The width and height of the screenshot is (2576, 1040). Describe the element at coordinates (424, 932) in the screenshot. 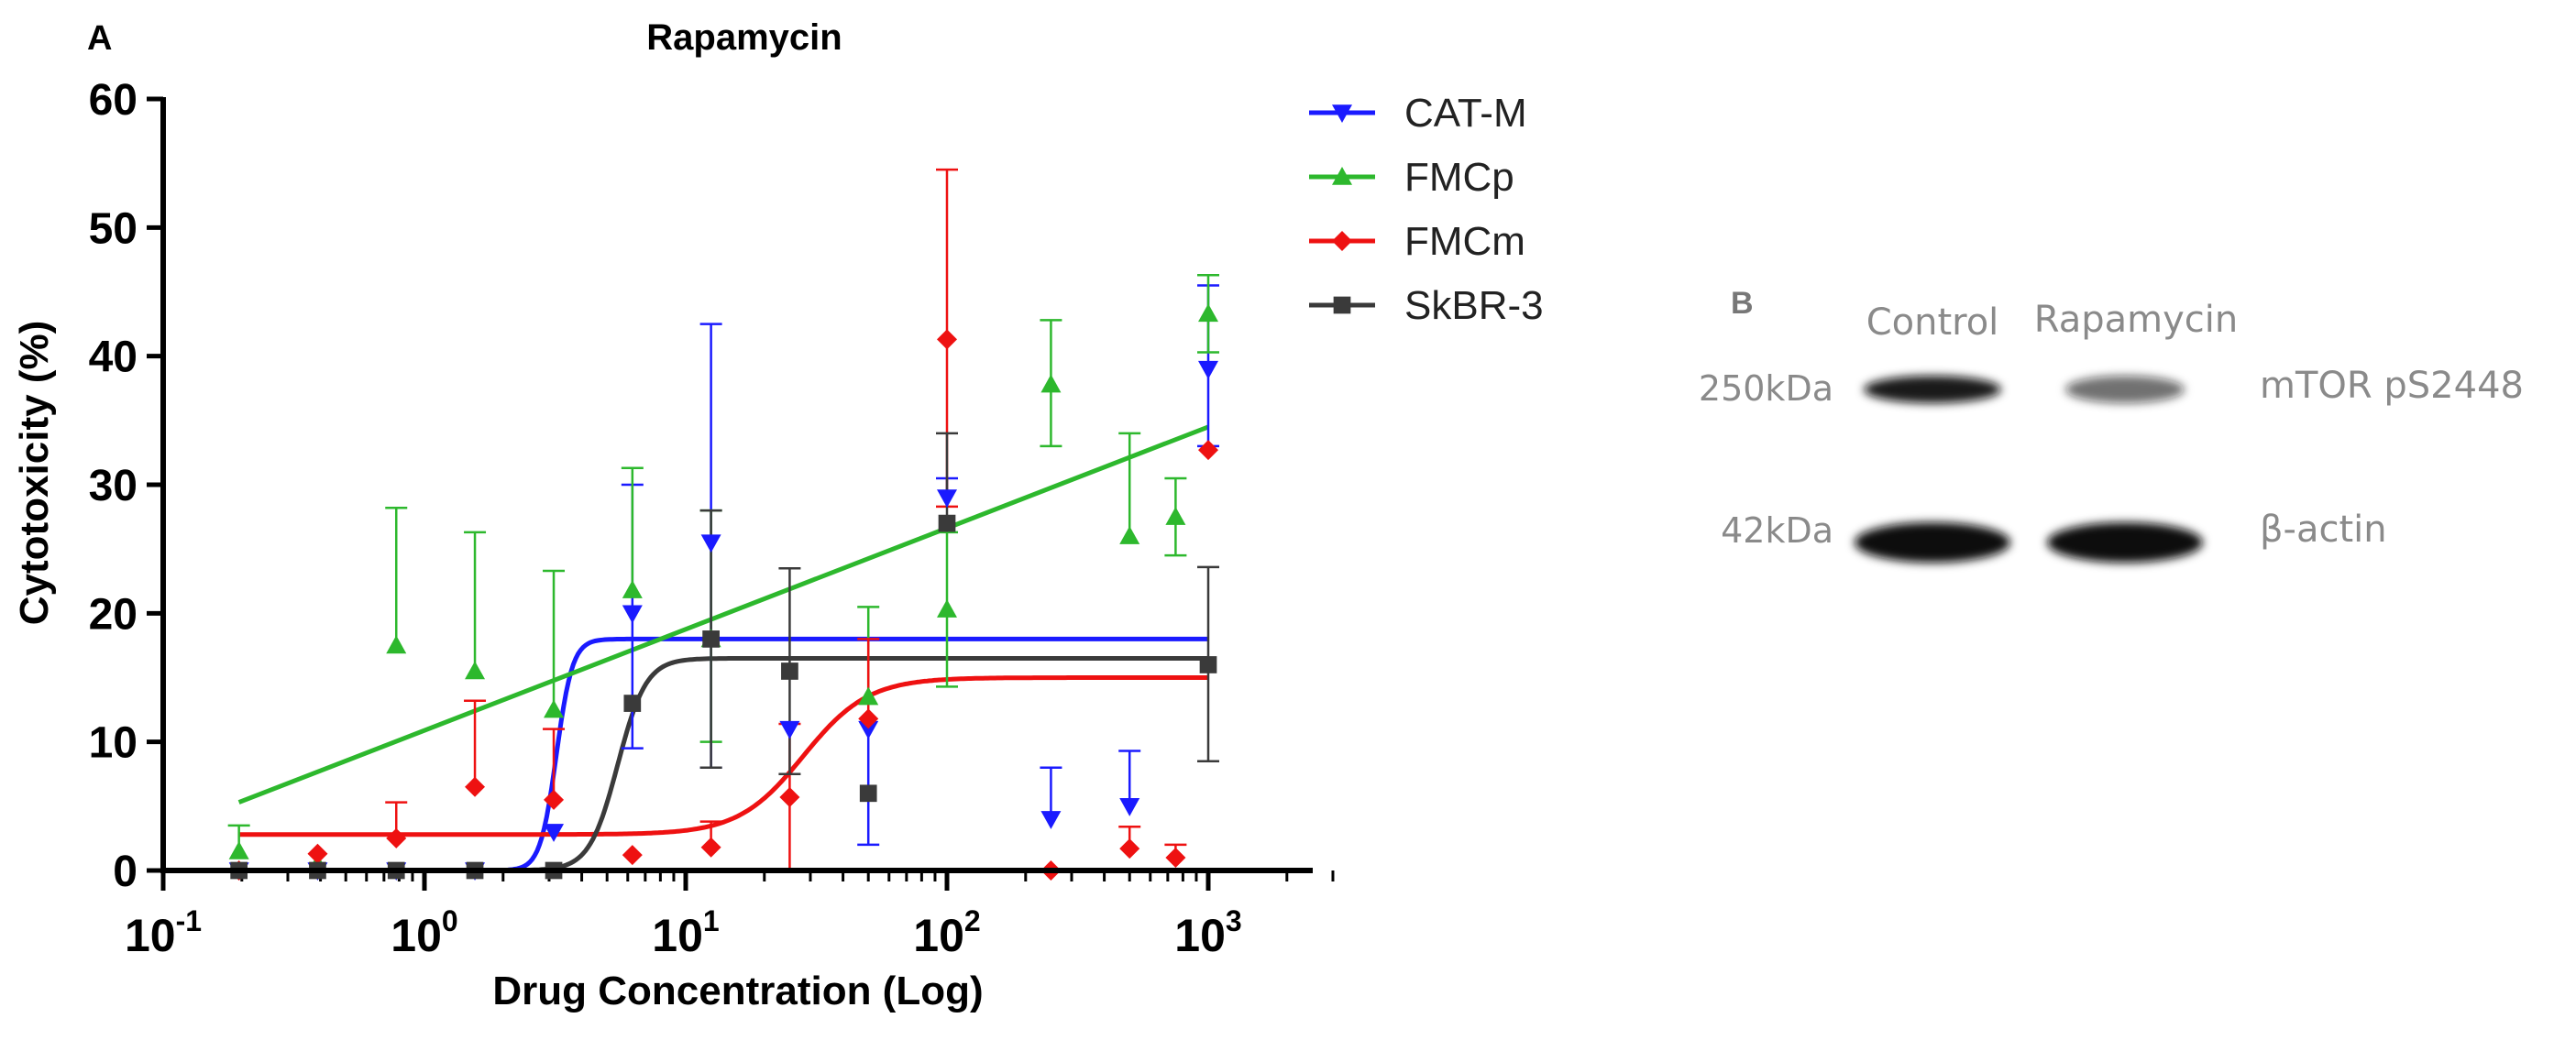

I see `x-tick-label: 10⁰` at that location.